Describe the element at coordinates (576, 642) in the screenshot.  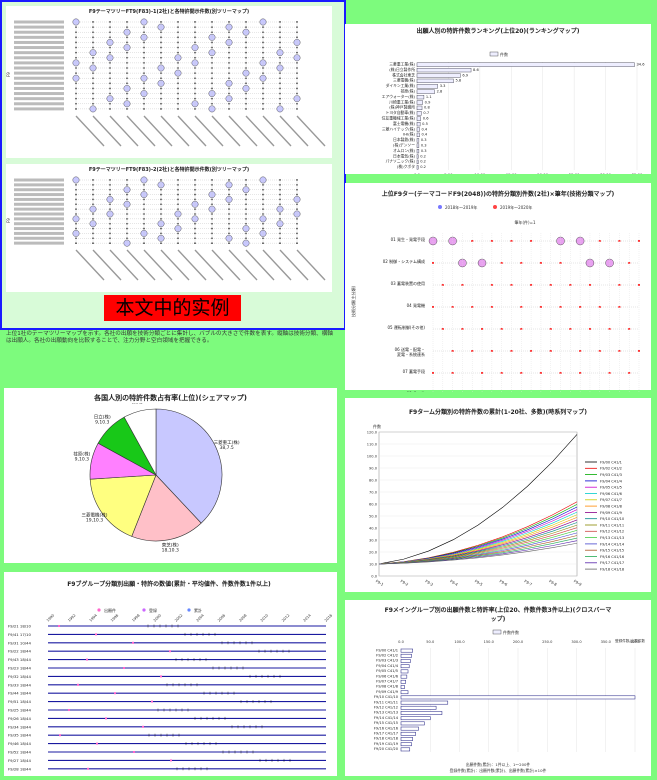
I see `crossbar-xtick: 300.0` at that location.